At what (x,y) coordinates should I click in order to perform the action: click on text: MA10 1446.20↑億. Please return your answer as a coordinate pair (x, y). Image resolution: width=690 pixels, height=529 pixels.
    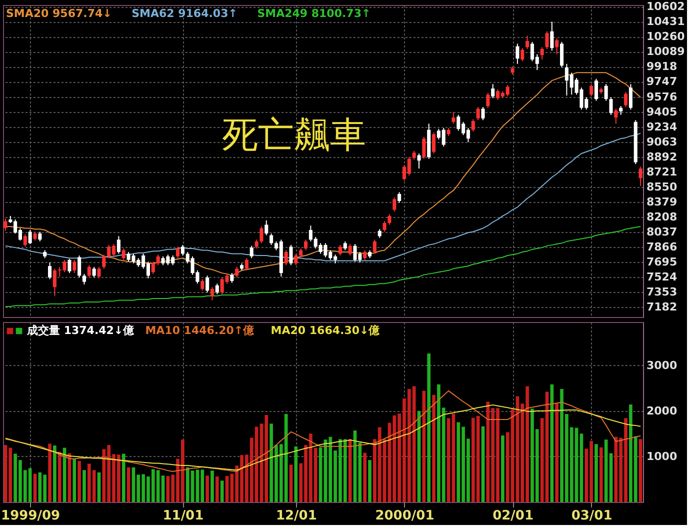
    Looking at the image, I should click on (200, 330).